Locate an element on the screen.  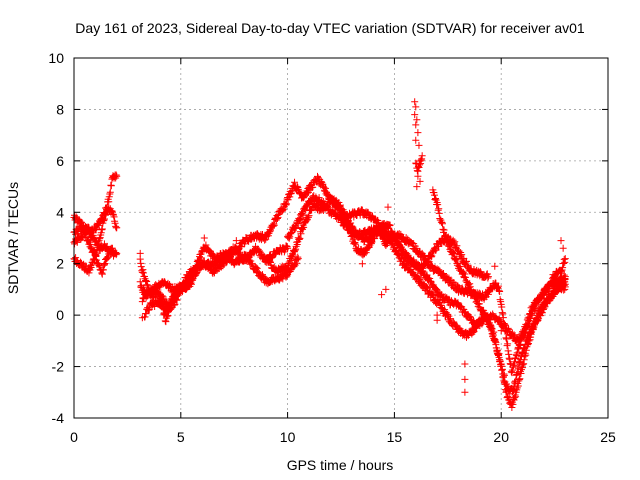
x-tick-label: 10 is located at coordinates (288, 437).